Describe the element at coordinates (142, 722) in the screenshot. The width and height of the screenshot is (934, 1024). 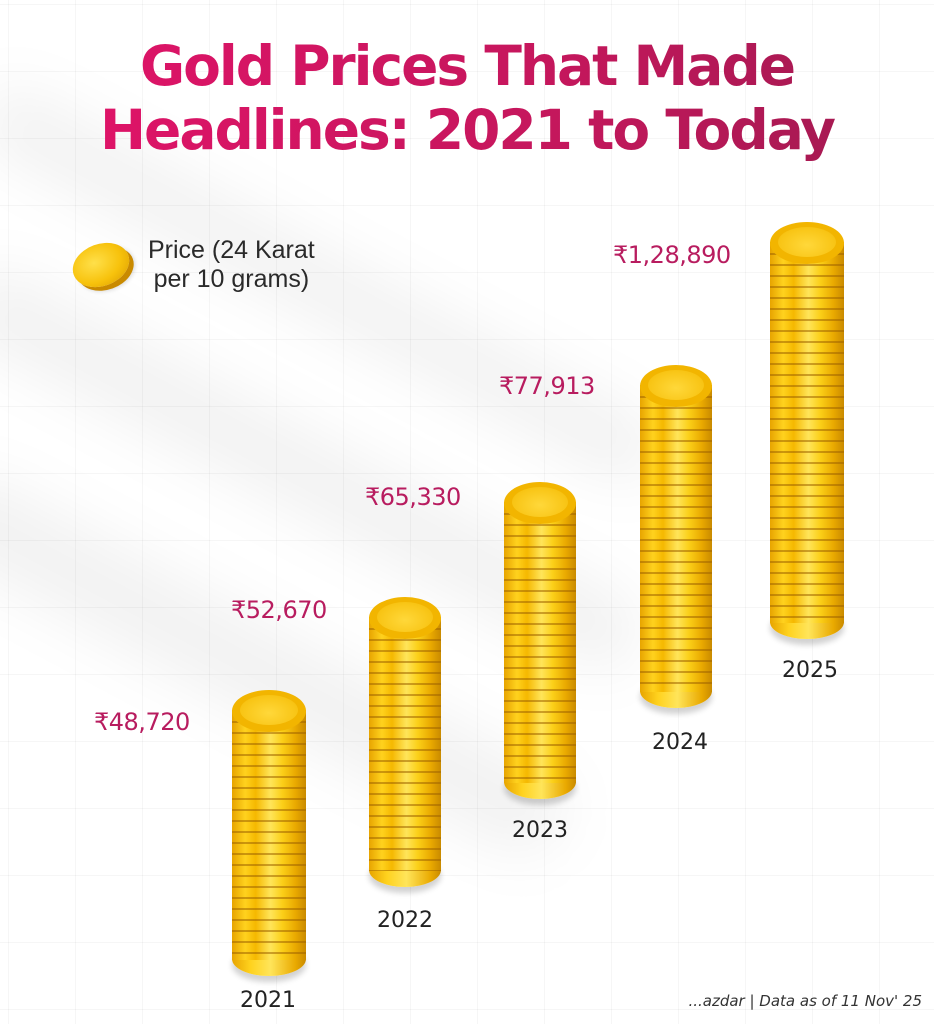
I see `price-label-2021: ₹48,720` at that location.